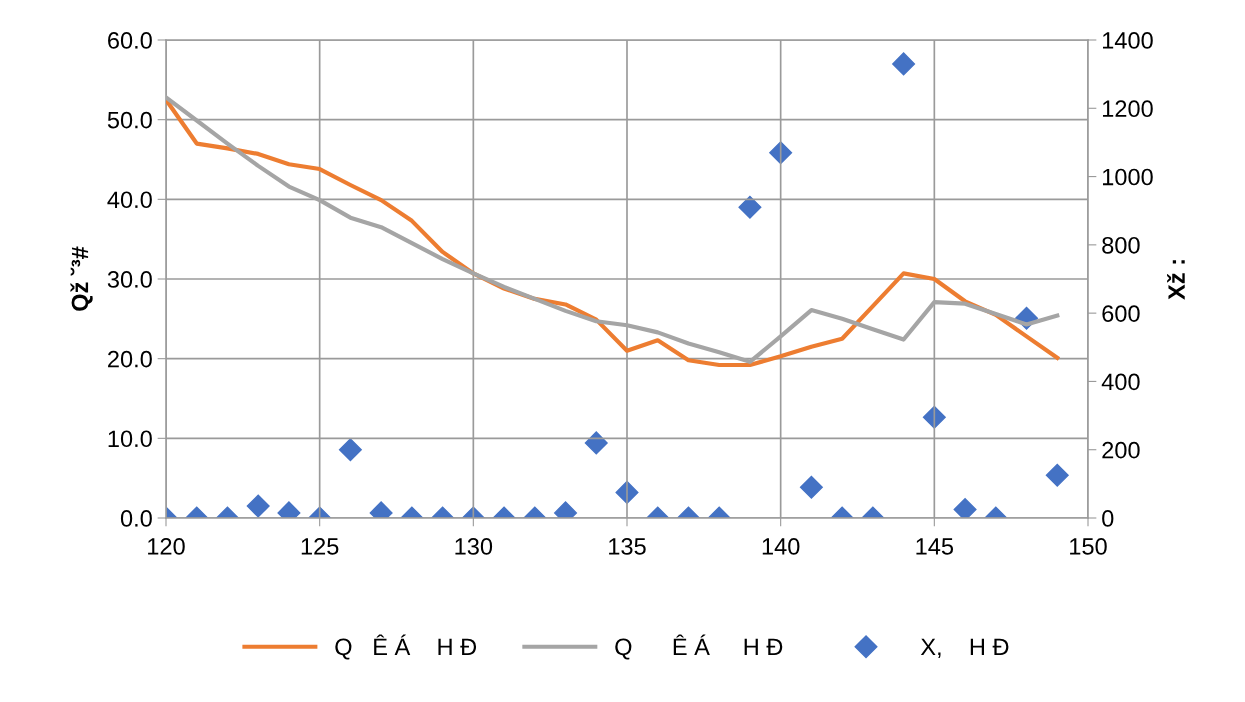 The width and height of the screenshot is (1245, 702). What do you see at coordinates (1127, 40) in the screenshot?
I see `y2-tick-label: 1400` at bounding box center [1127, 40].